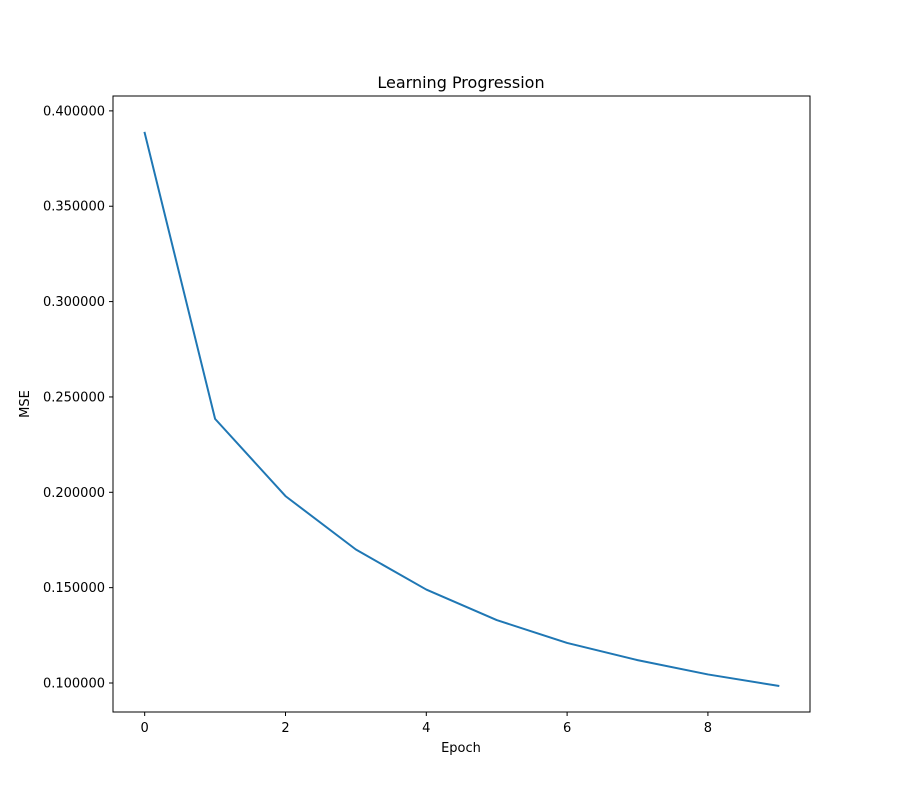 The image size is (900, 800). Describe the element at coordinates (74, 684) in the screenshot. I see `y-tick-label: 0.100000` at that location.